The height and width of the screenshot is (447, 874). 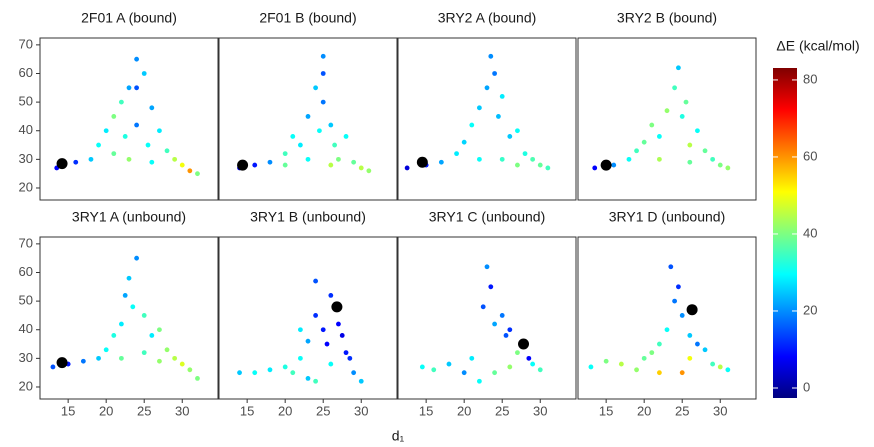 I want to click on panel-title: 3RY1 A (unbound), so click(x=129, y=217).